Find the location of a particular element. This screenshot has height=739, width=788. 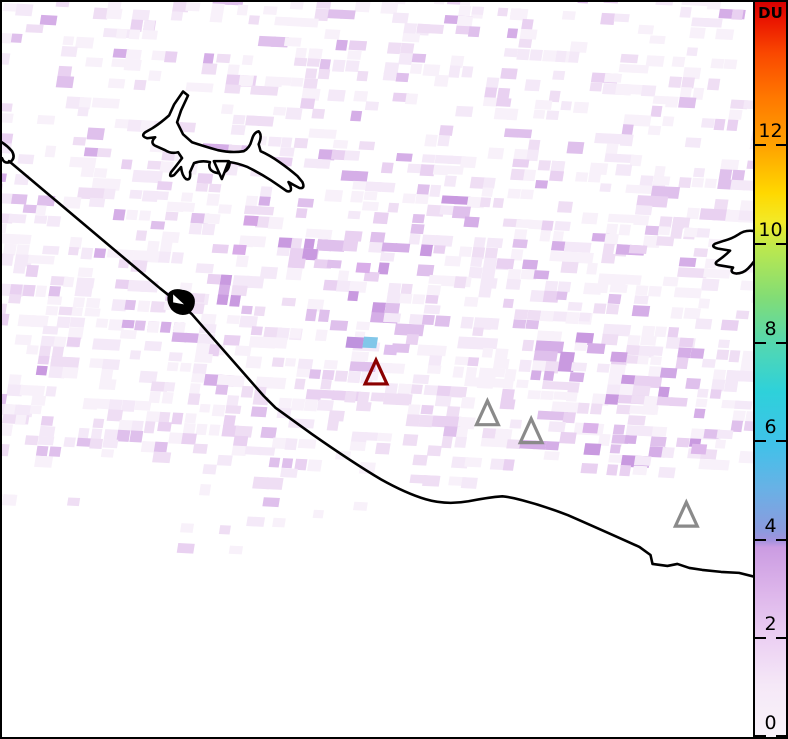

colorbar-tick-label-2: 2 is located at coordinates (770, 624).